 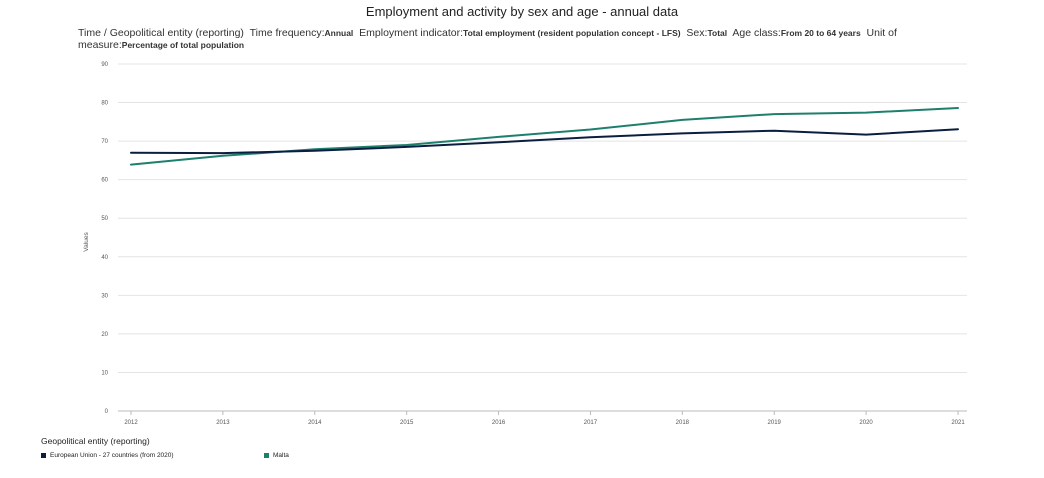 I want to click on series-lines, so click(x=544, y=136).